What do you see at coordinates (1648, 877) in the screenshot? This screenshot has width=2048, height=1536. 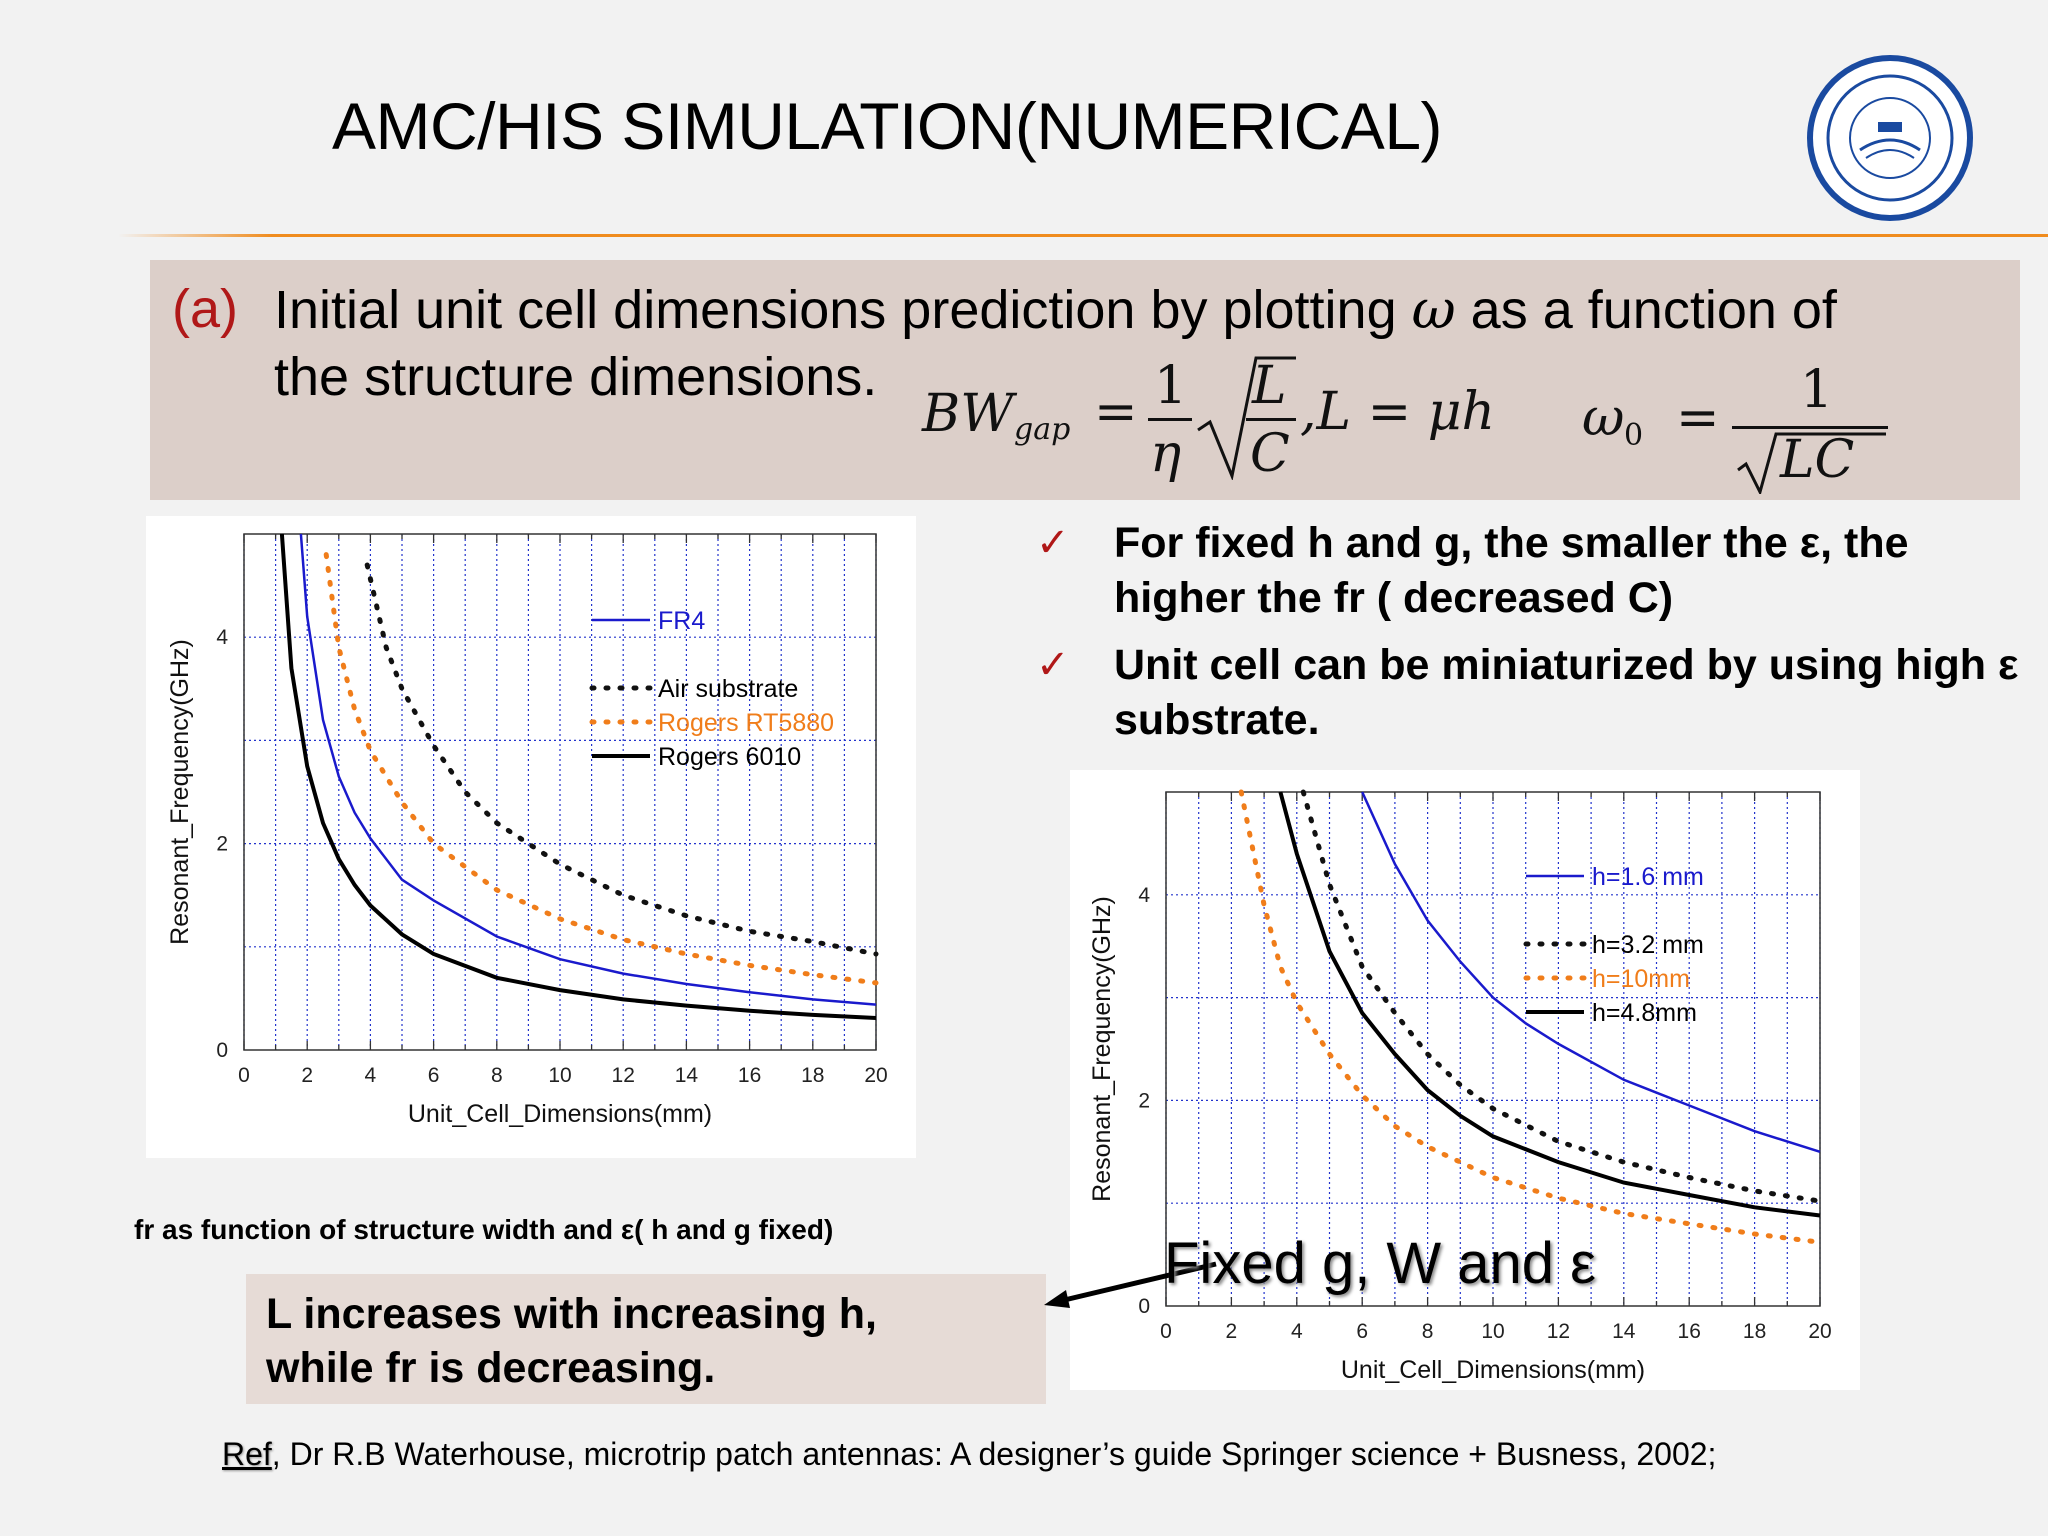 I see `legend-label: h=1.6 mm` at bounding box center [1648, 877].